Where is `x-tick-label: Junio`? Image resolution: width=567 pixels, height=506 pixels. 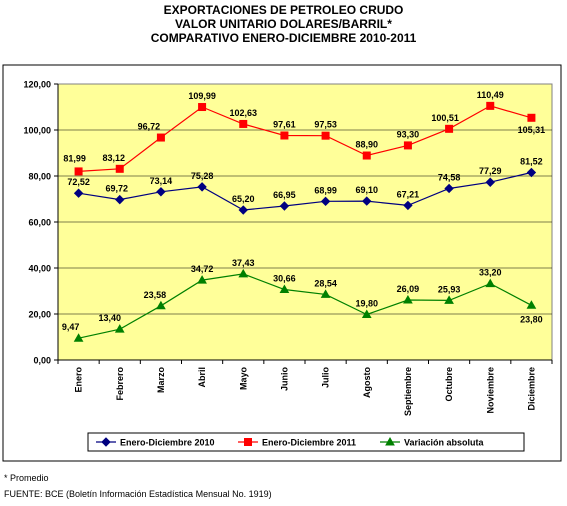
x-tick-label: Junio is located at coordinates (284, 378).